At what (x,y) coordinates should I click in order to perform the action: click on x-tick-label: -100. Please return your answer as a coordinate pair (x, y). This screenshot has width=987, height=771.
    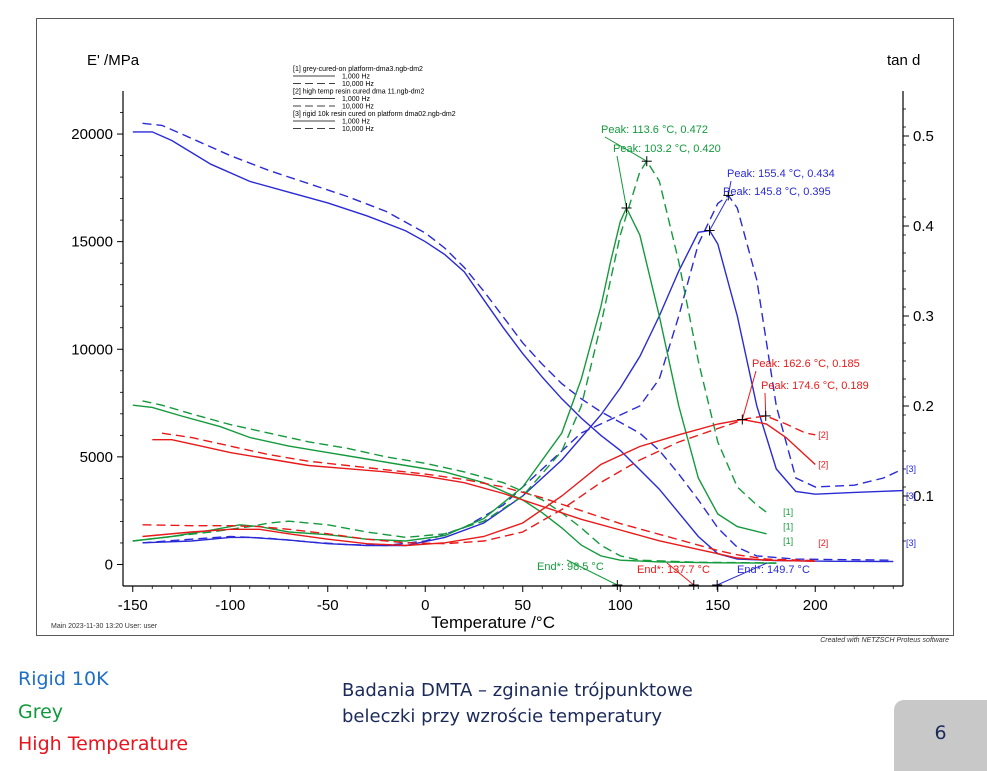
    Looking at the image, I should click on (230, 605).